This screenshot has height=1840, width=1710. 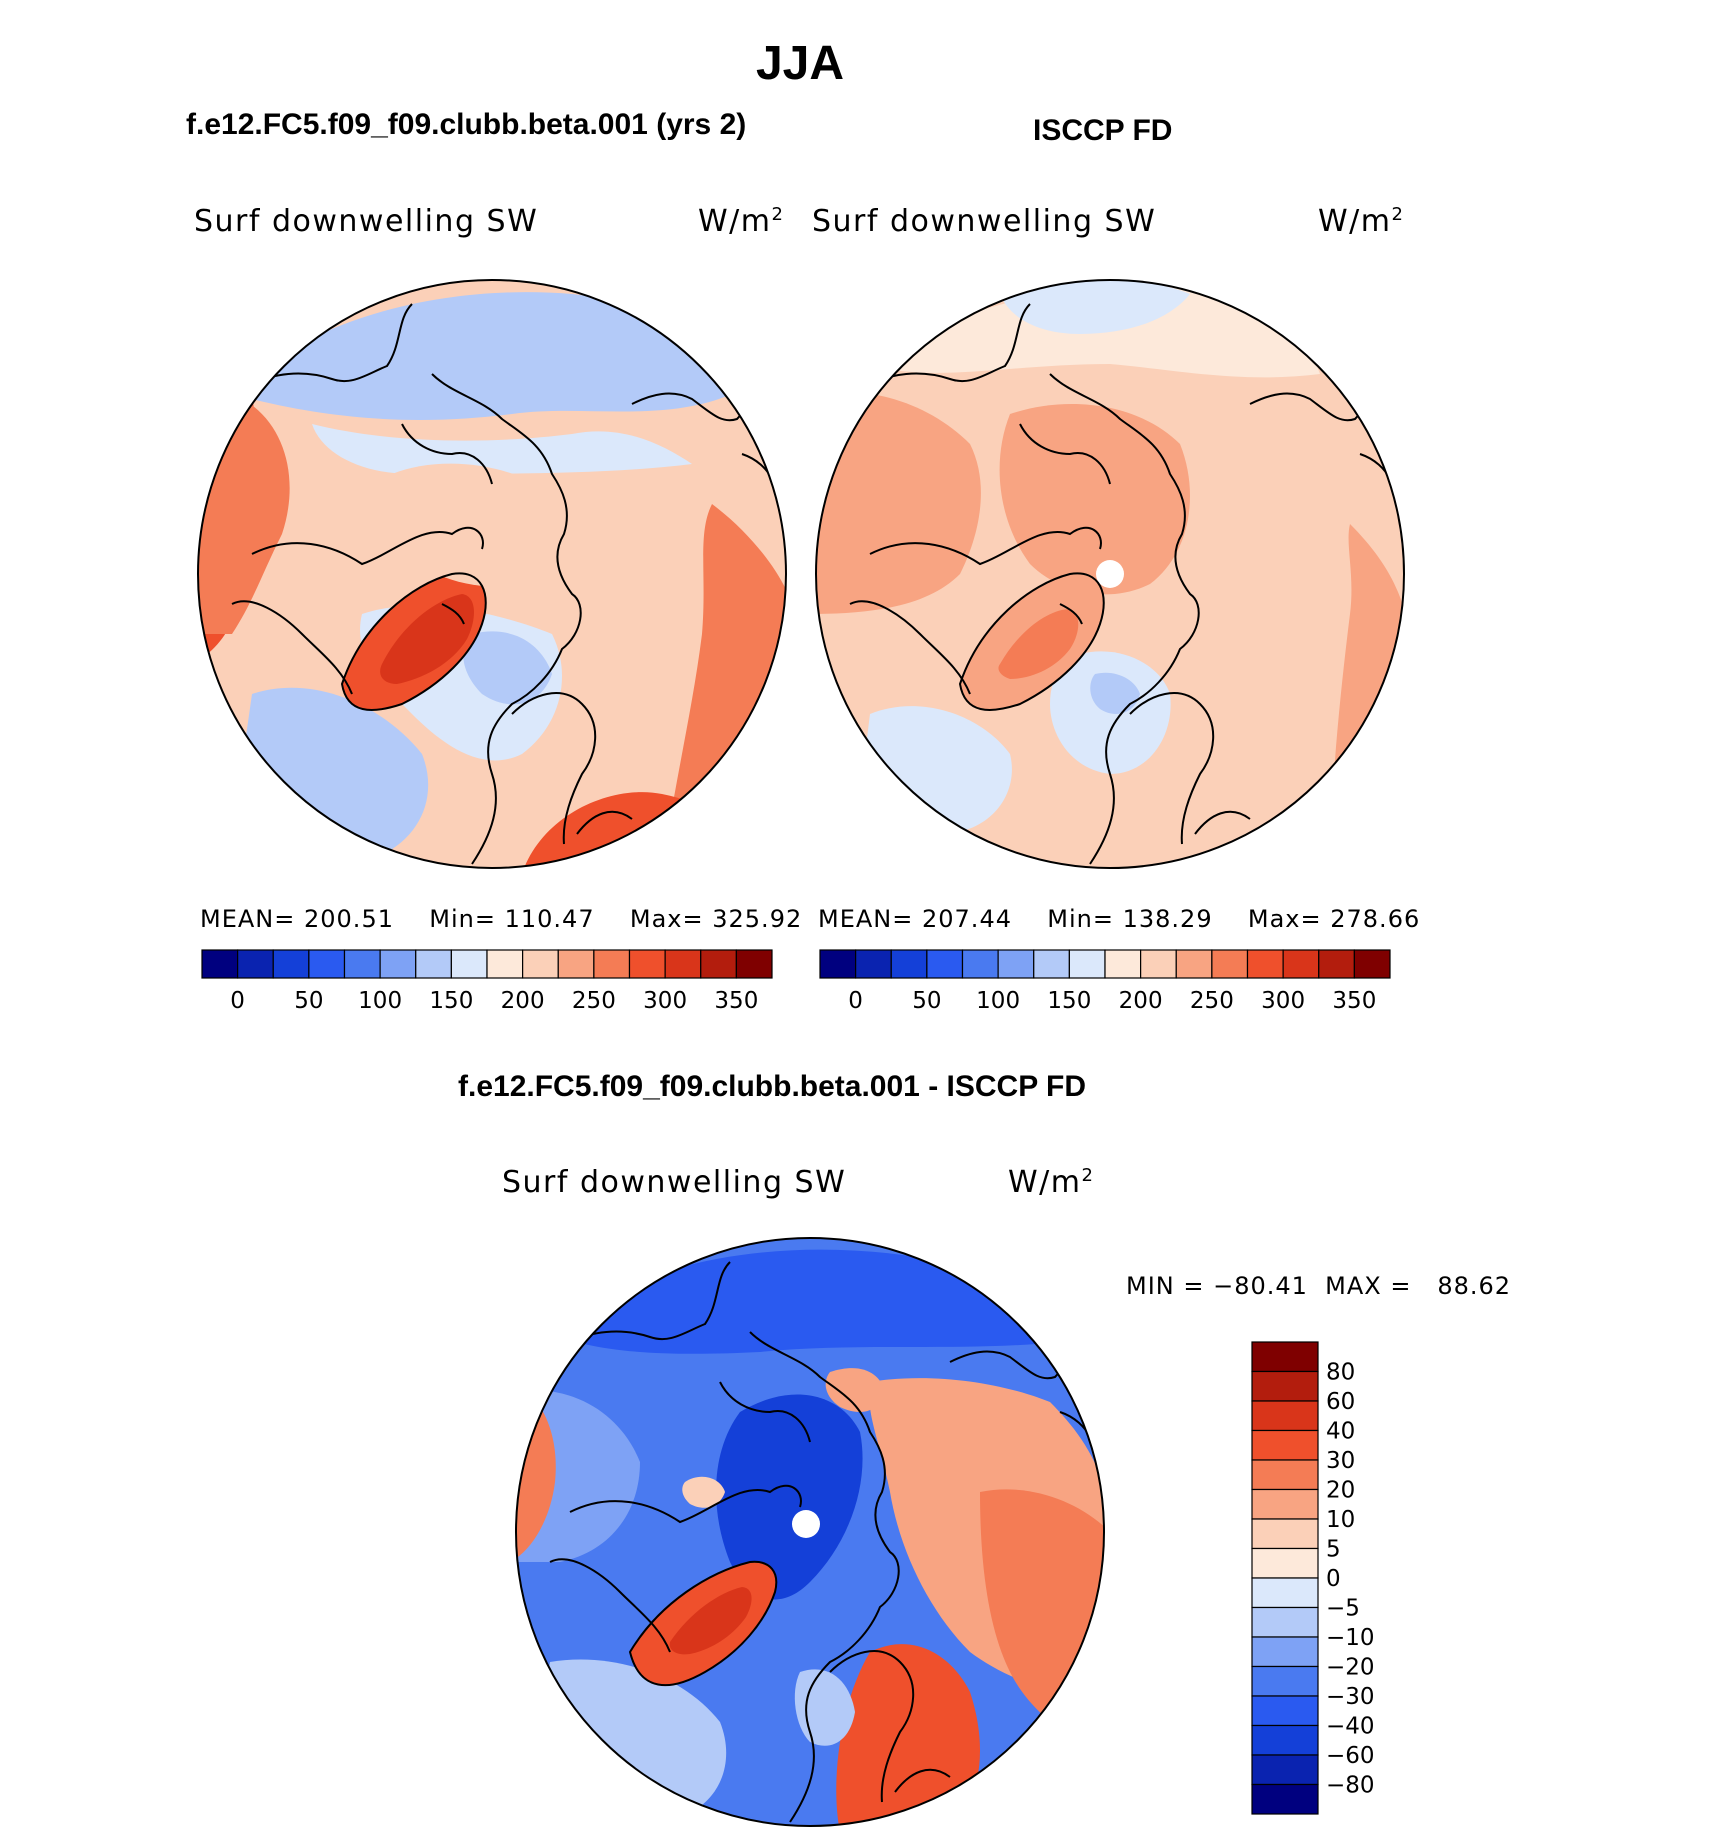 I want to click on diff-colorbar-tick-label: −30, so click(x=1350, y=1697).